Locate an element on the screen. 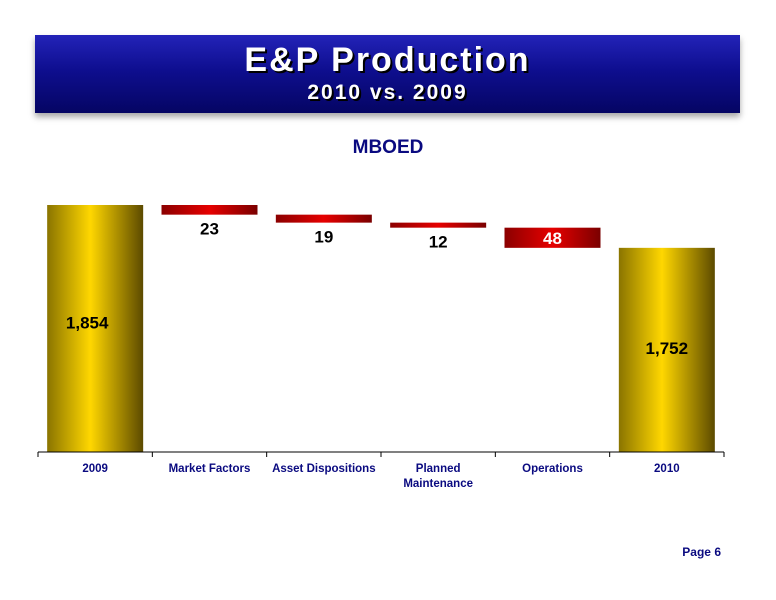  data-label: 1,752 is located at coordinates (667, 348).